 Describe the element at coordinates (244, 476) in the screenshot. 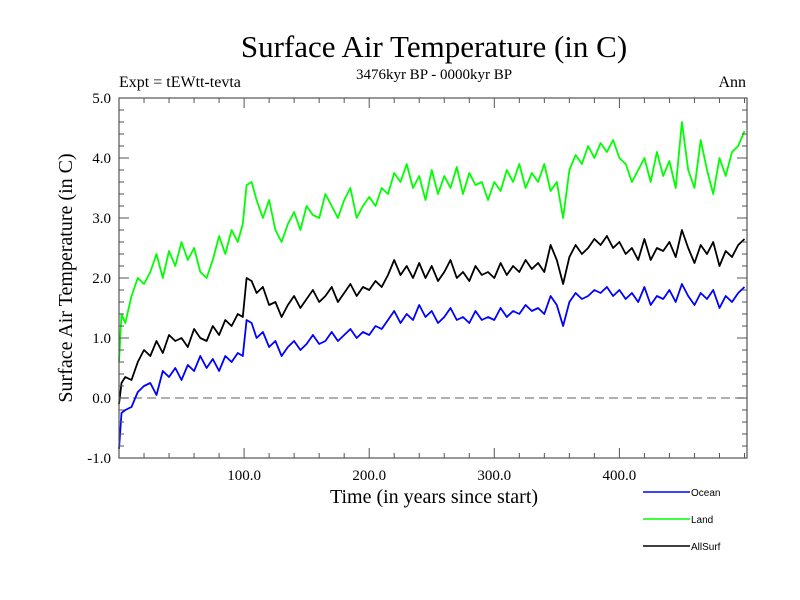

I see `x-tick-label: 100.0` at that location.